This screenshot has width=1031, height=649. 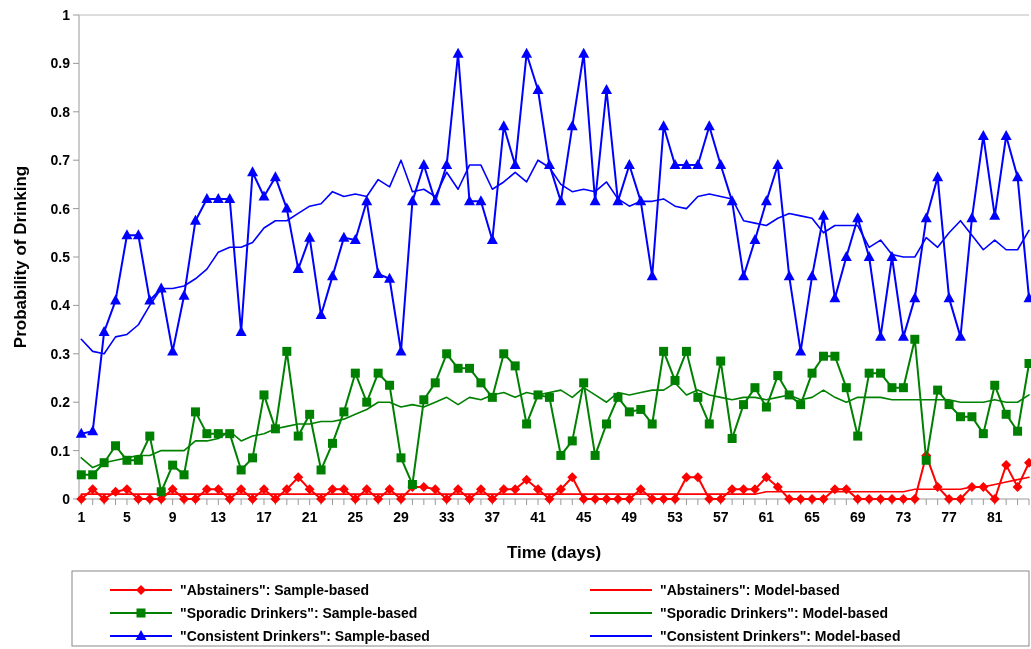 I want to click on legend-label: "Sporadic Drinkers": Model-based, so click(x=774, y=613).